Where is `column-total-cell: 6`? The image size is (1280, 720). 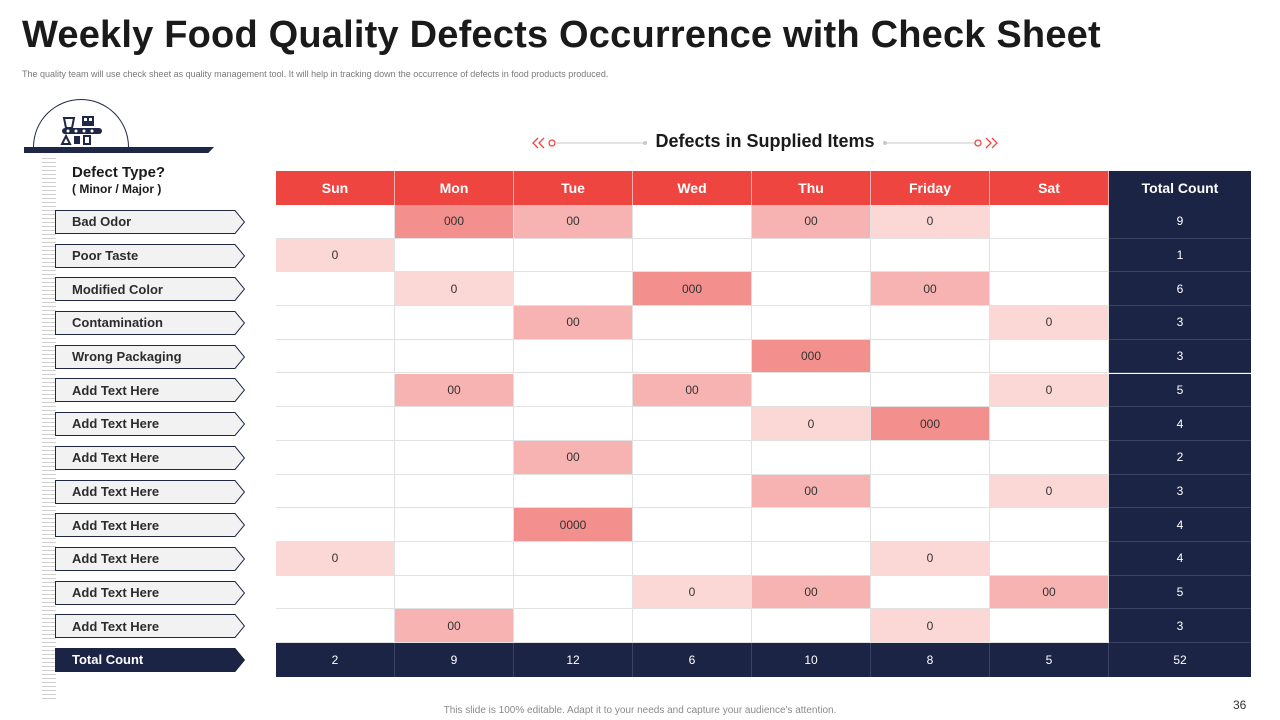
column-total-cell: 6 is located at coordinates (692, 660).